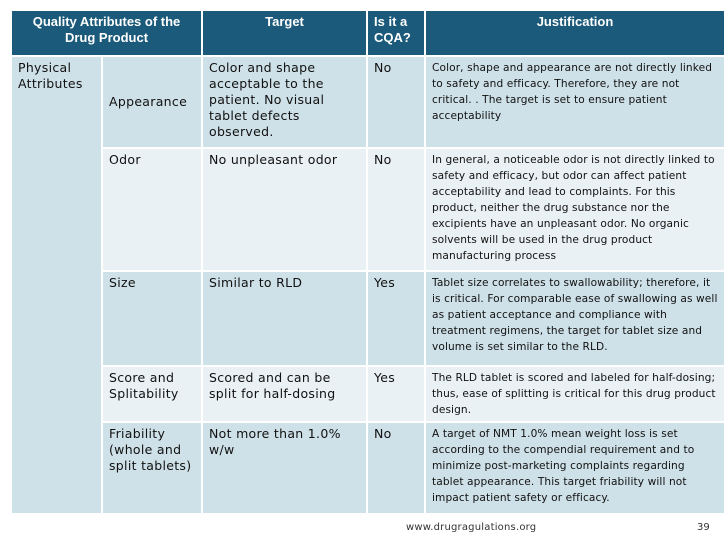 The height and width of the screenshot is (546, 728). Describe the element at coordinates (152, 468) in the screenshot. I see `attribute-cell: Friability (whole and split tablets)` at that location.